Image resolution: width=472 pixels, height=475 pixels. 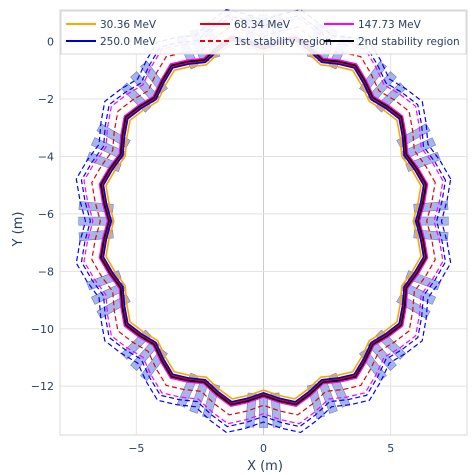 I want to click on x-tick-label: 5, so click(x=390, y=448).